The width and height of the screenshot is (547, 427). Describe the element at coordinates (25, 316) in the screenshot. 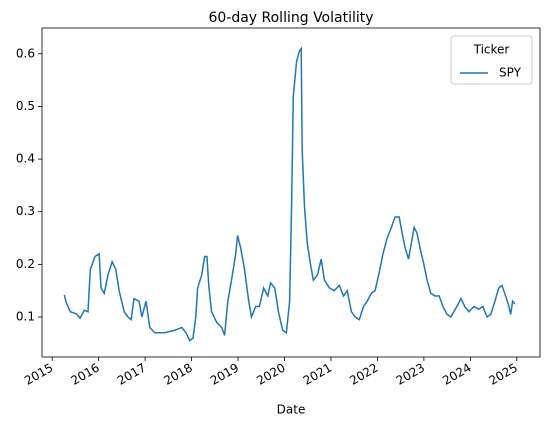

I see `y-tick-label: 0.1` at that location.